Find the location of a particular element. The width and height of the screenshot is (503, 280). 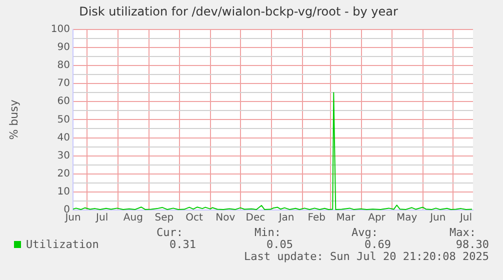

x-tick-label: Mar is located at coordinates (346, 218).